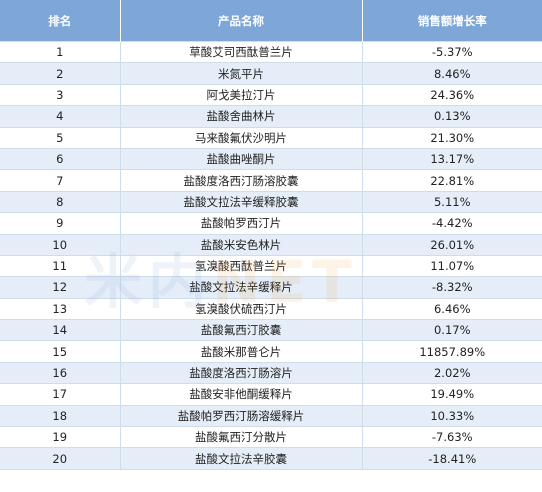  Describe the element at coordinates (60, 437) in the screenshot. I see `rank-cell: 19` at that location.